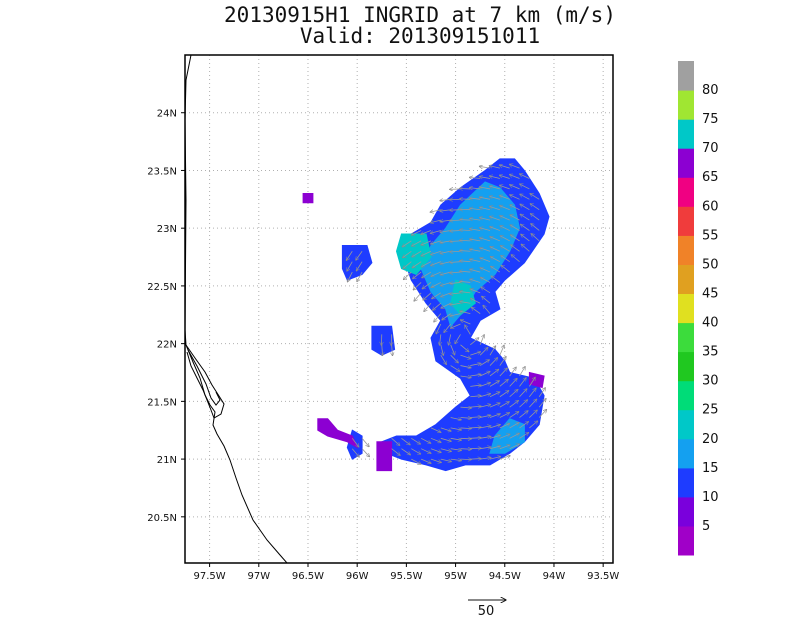 This screenshot has height=618, width=800. What do you see at coordinates (686, 105) in the screenshot?
I see `colorbar-swatch` at bounding box center [686, 105].